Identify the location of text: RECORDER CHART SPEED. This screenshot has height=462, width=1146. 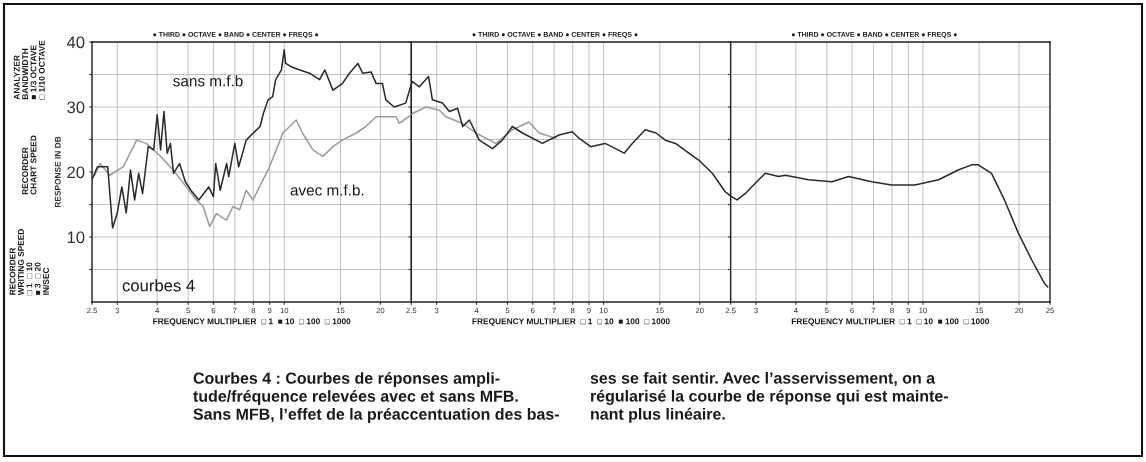
(29, 165).